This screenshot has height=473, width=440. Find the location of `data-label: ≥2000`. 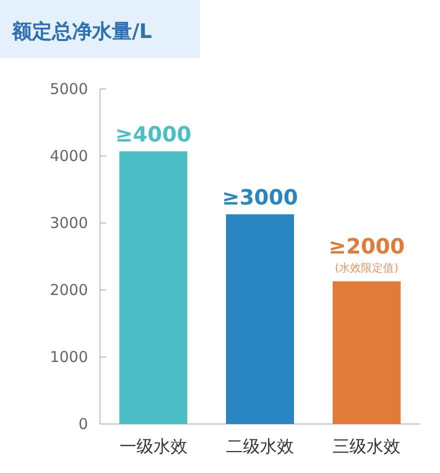

data-label: ≥2000 is located at coordinates (366, 246).